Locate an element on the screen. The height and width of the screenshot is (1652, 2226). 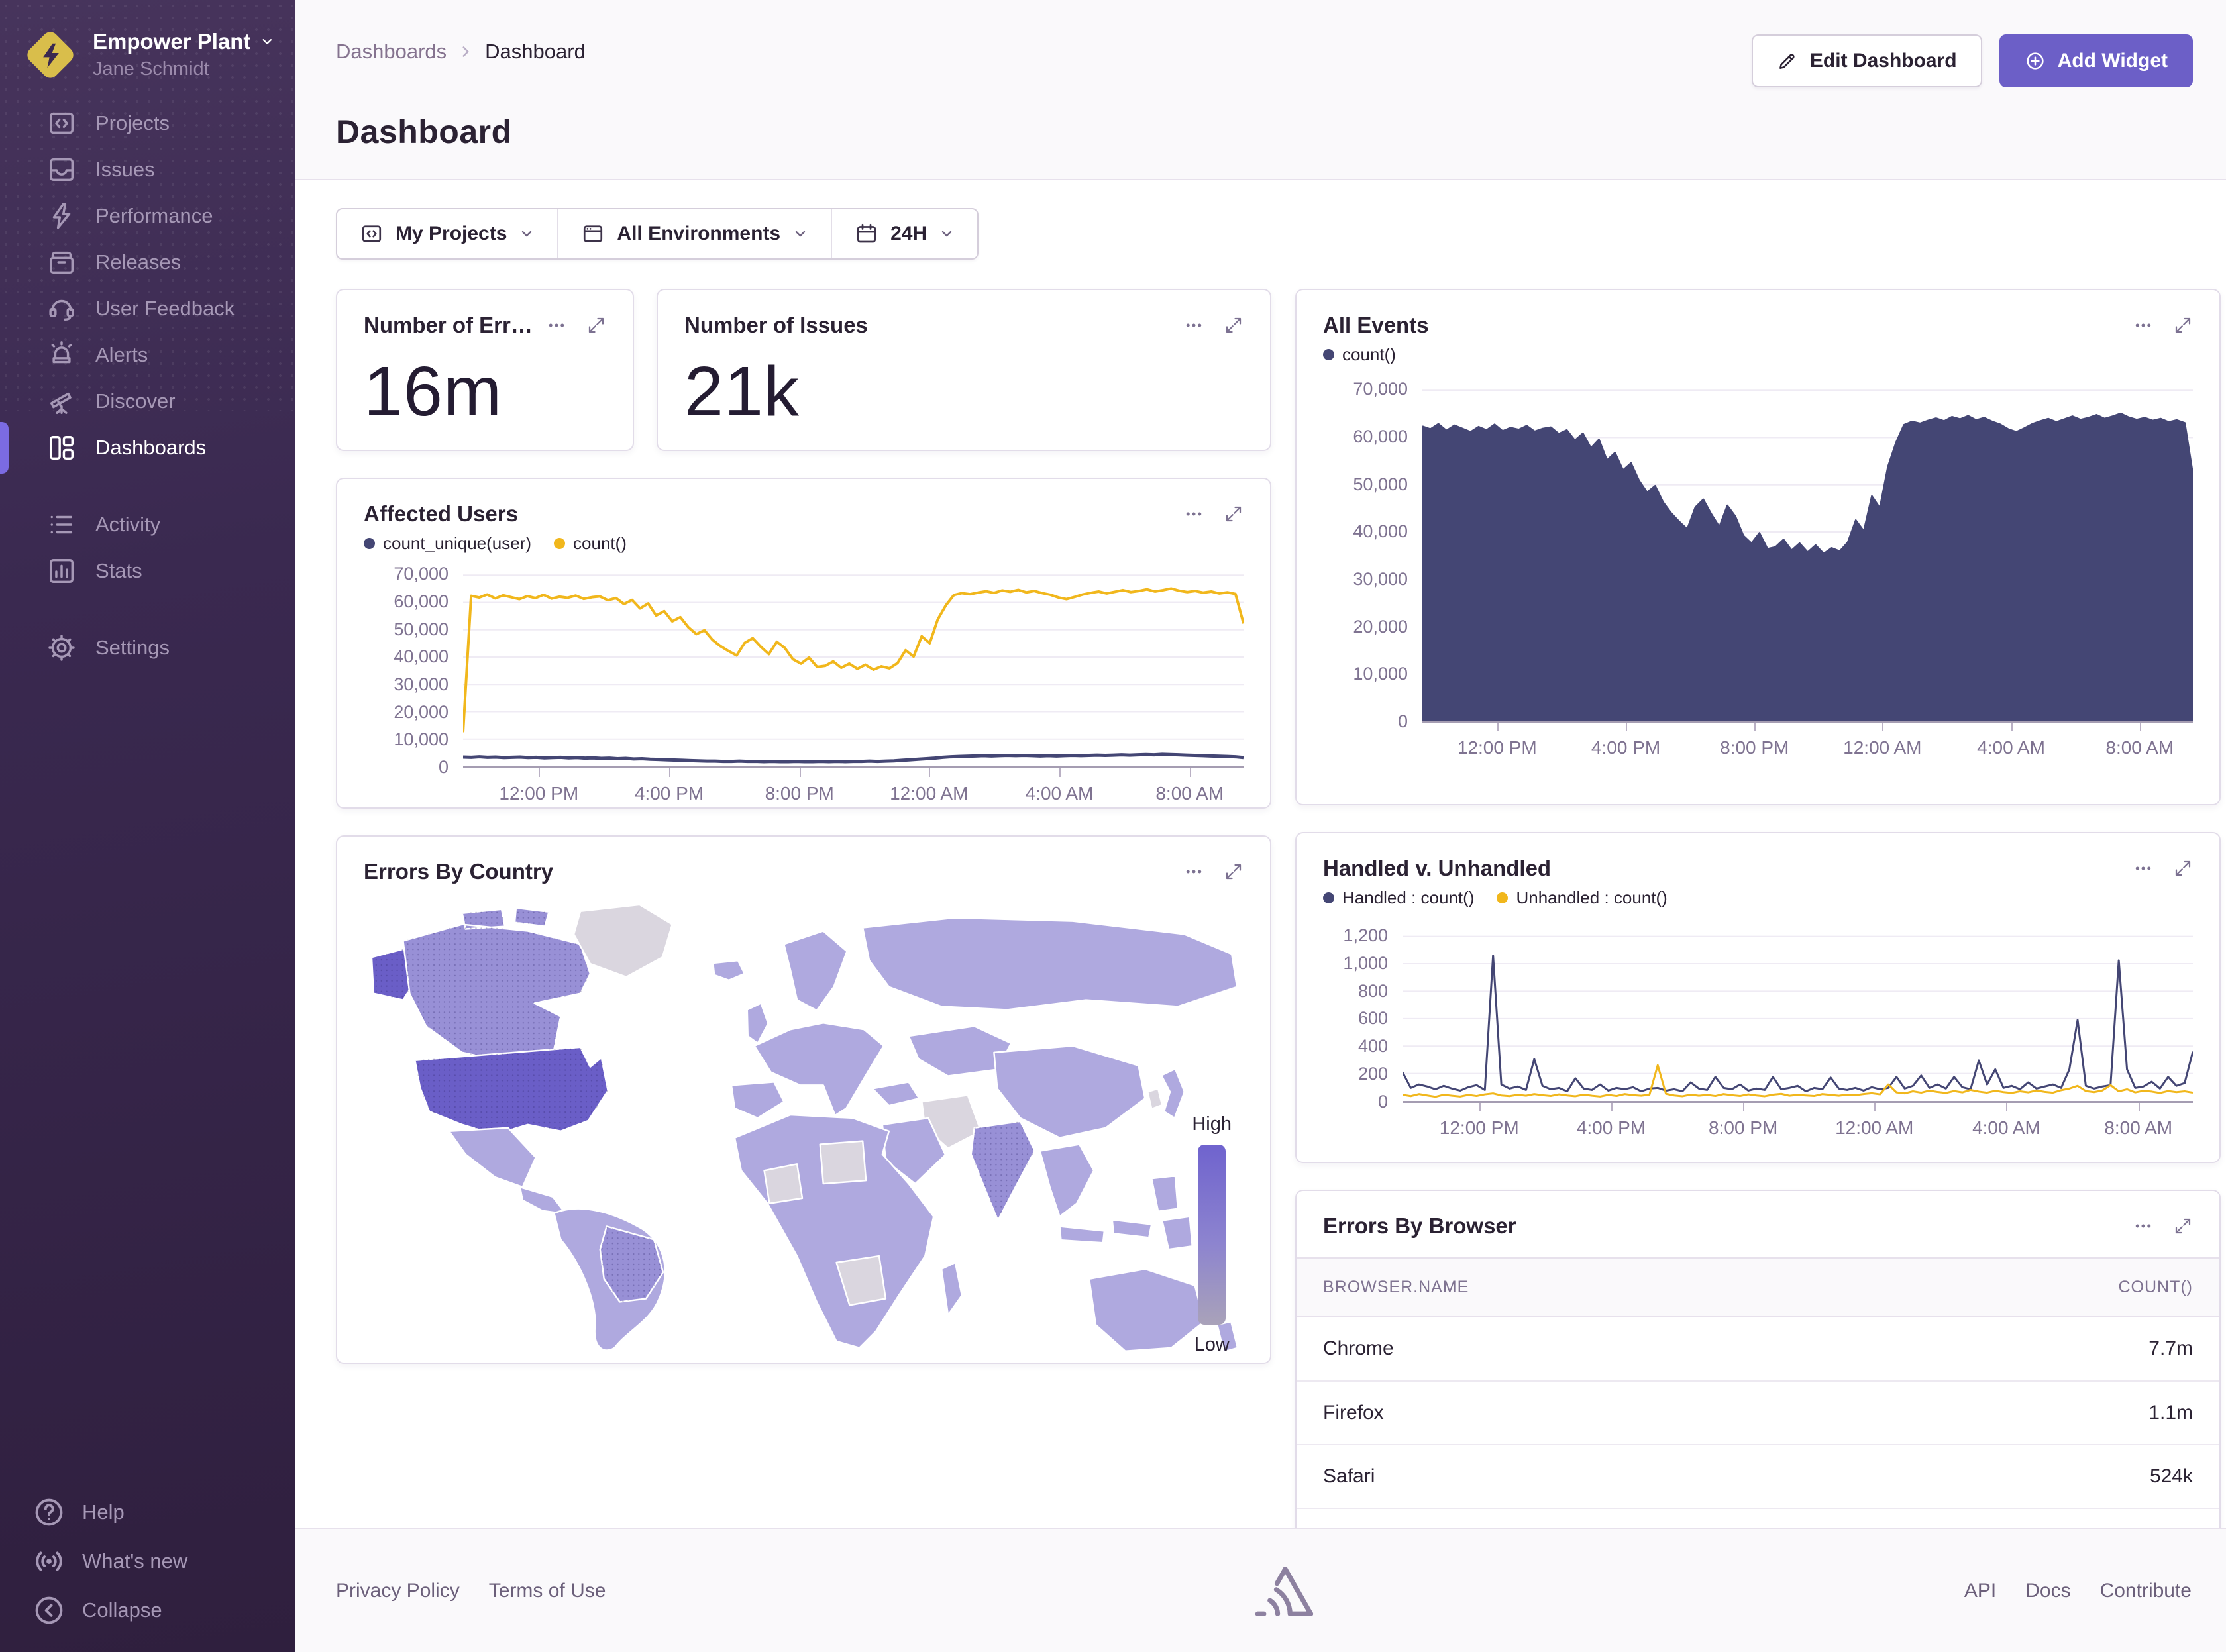
table-row-firefox: Firefox 1.1m is located at coordinates (1758, 1412).